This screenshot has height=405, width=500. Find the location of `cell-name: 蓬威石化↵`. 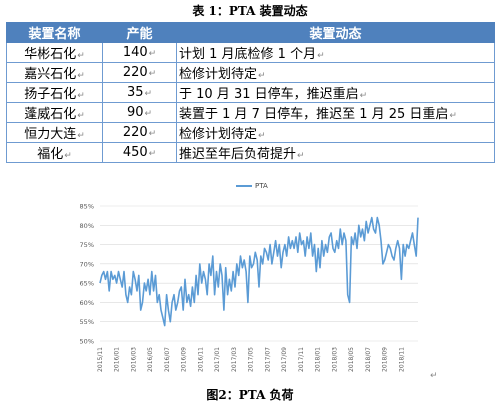

cell-name: 蓬威石化↵ is located at coordinates (54, 112).